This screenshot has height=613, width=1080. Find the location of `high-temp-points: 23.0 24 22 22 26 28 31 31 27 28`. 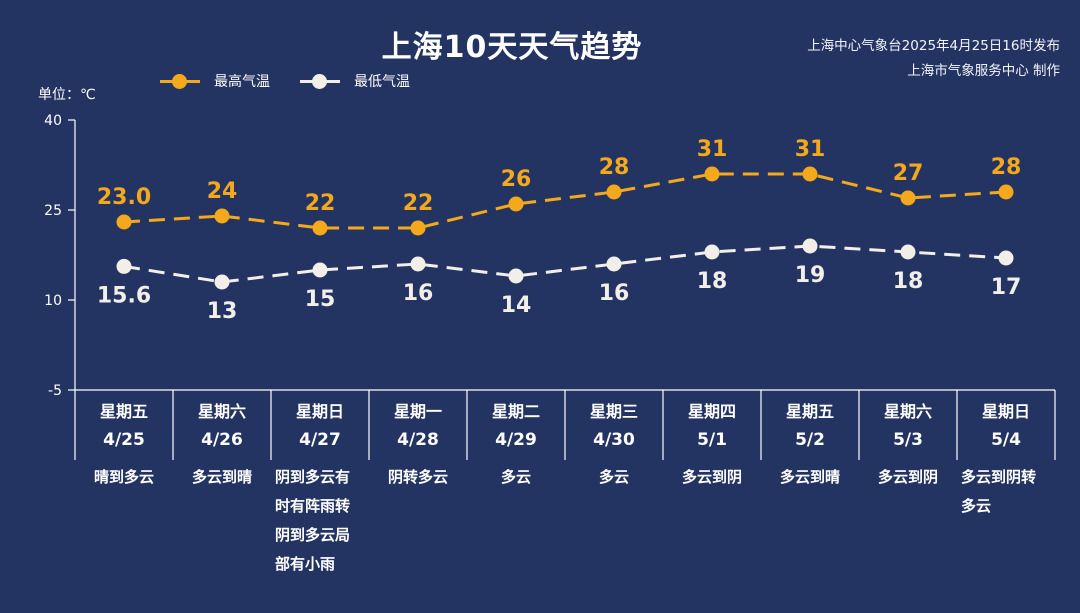

high-temp-points: 23.0 24 22 22 26 28 31 31 27 28 is located at coordinates (559, 186).